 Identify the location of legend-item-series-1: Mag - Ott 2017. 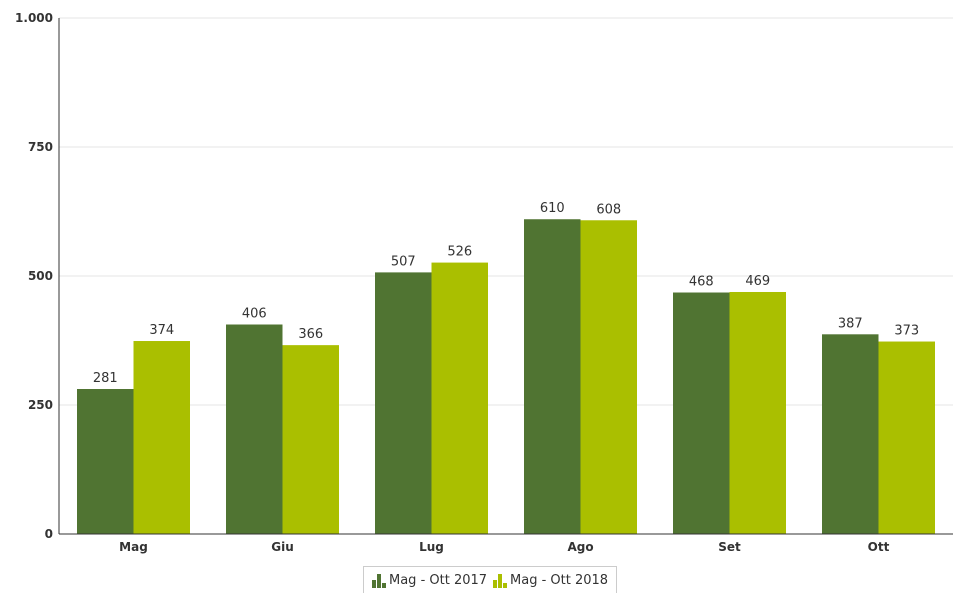
(429, 580).